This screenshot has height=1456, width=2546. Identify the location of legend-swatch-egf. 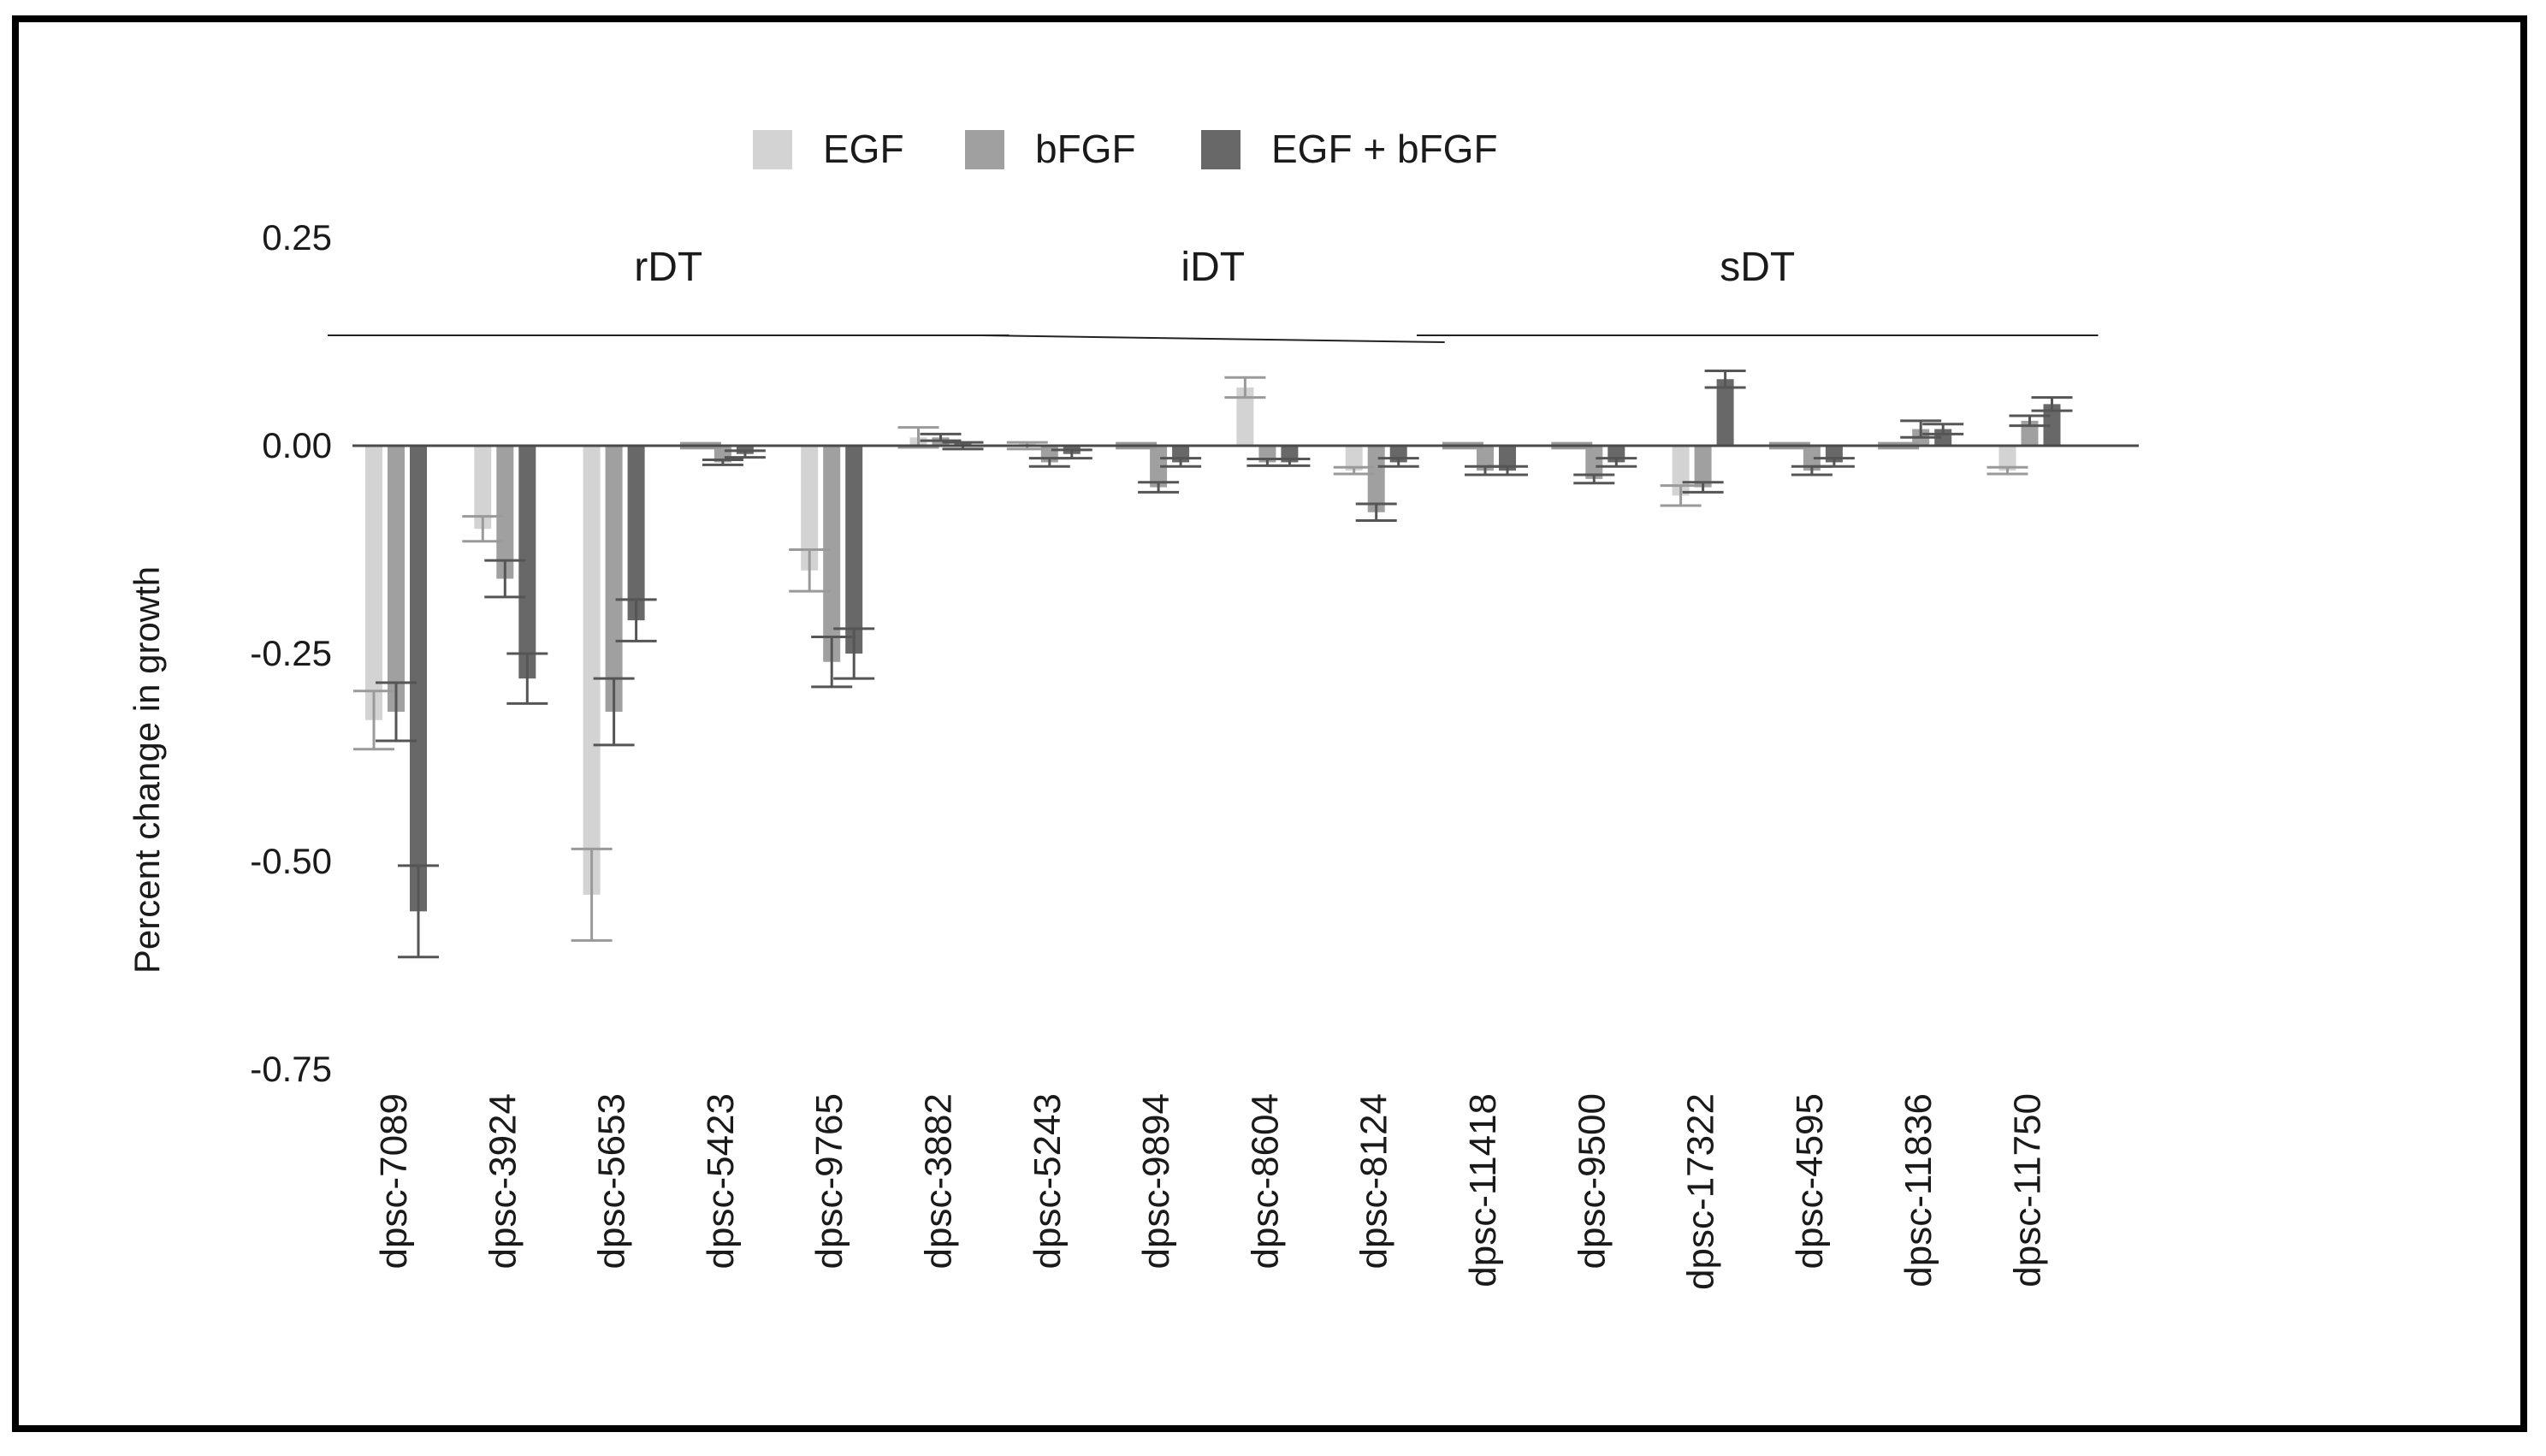
(772, 149).